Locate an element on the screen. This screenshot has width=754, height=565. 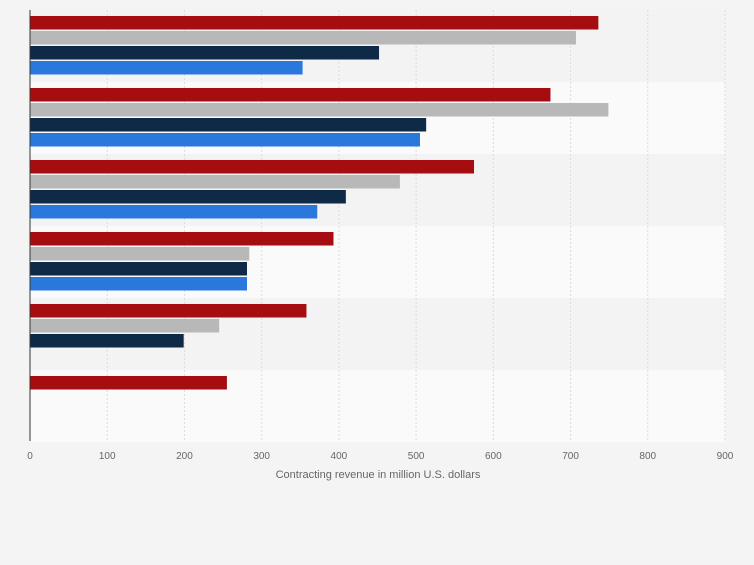
x-tick-label: 800 is located at coordinates (647, 456).